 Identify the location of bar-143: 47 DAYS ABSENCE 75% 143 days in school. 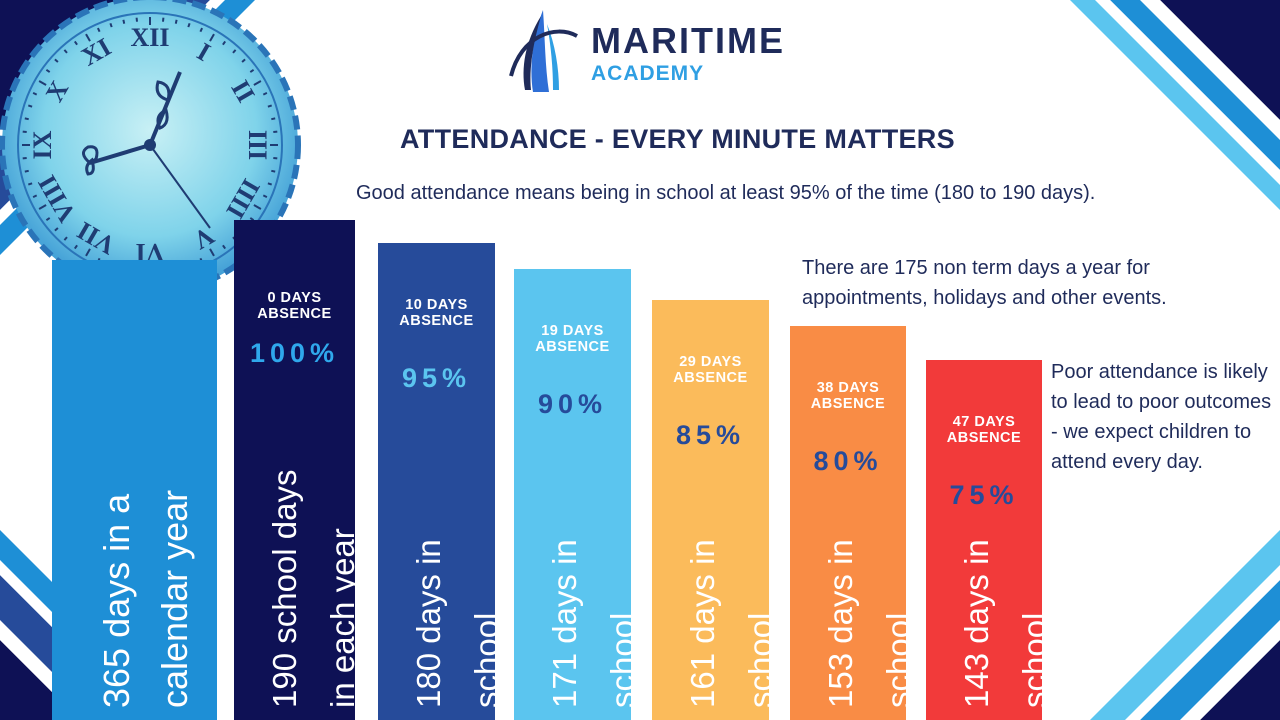
(989, 540).